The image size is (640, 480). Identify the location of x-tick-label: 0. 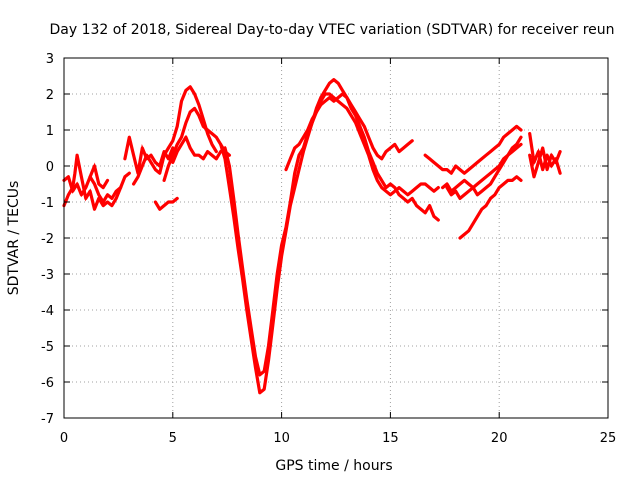
(64, 438).